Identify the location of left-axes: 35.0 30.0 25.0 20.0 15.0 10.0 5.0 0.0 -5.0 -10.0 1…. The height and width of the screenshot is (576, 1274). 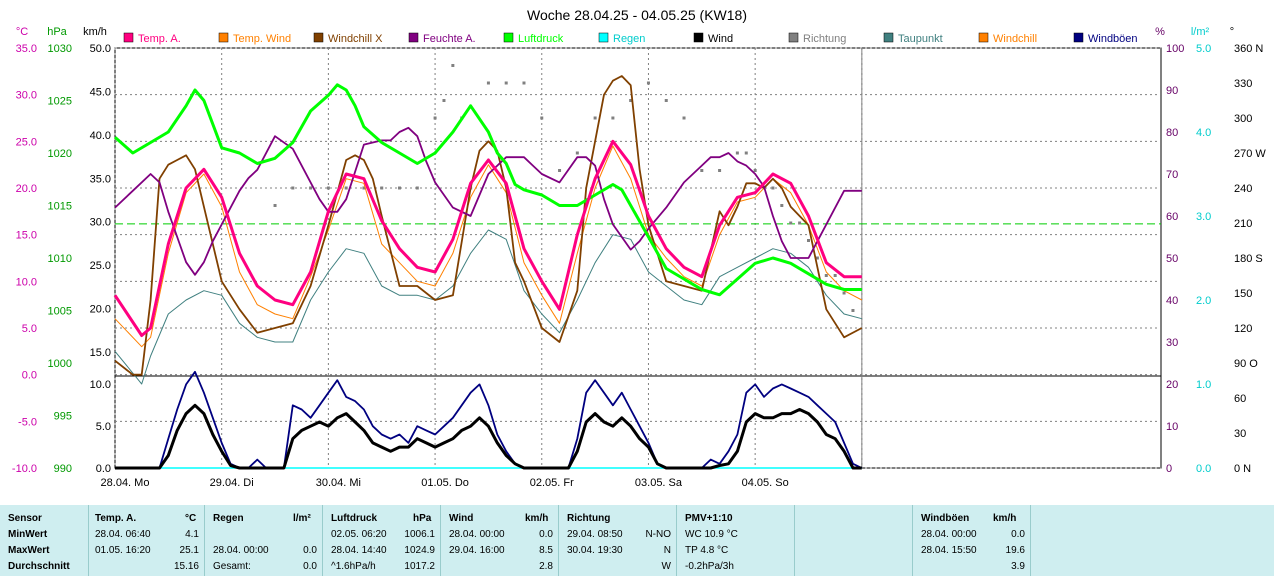
(61, 259).